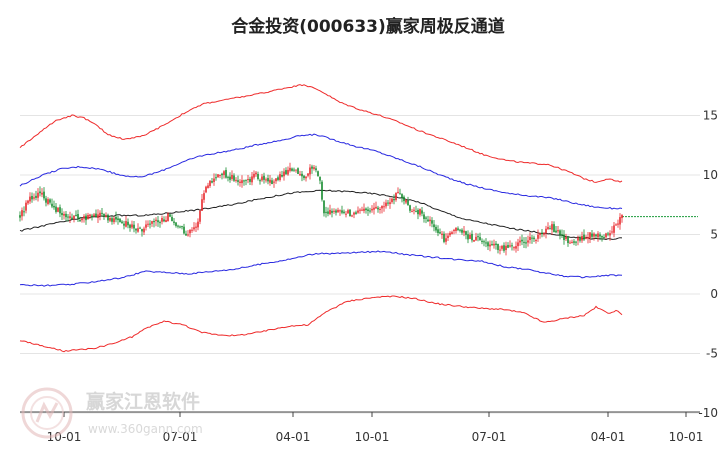 The image size is (726, 450). What do you see at coordinates (360, 414) in the screenshot?
I see `axes` at bounding box center [360, 414].